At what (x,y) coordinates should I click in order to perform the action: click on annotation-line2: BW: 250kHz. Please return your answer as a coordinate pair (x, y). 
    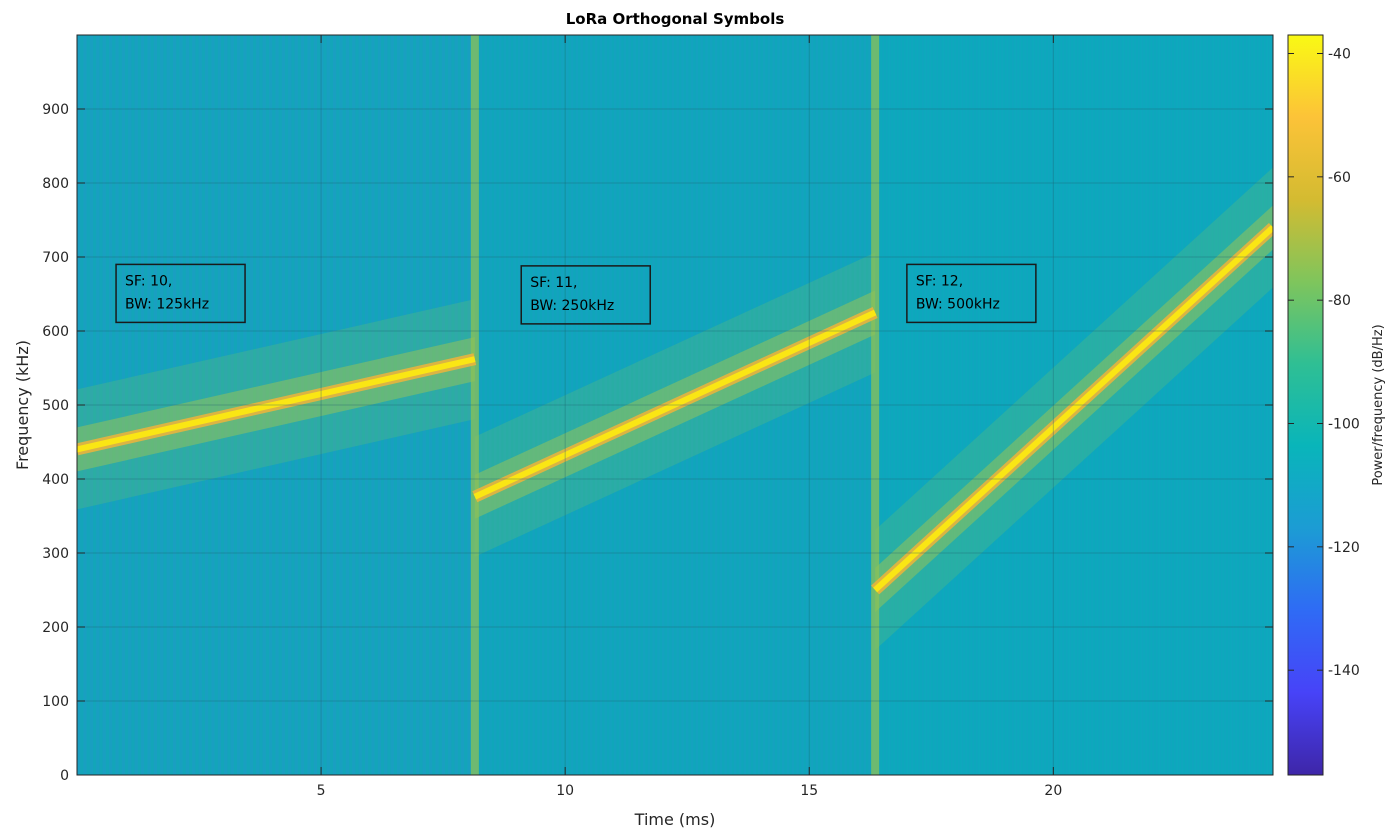
    Looking at the image, I should click on (572, 306).